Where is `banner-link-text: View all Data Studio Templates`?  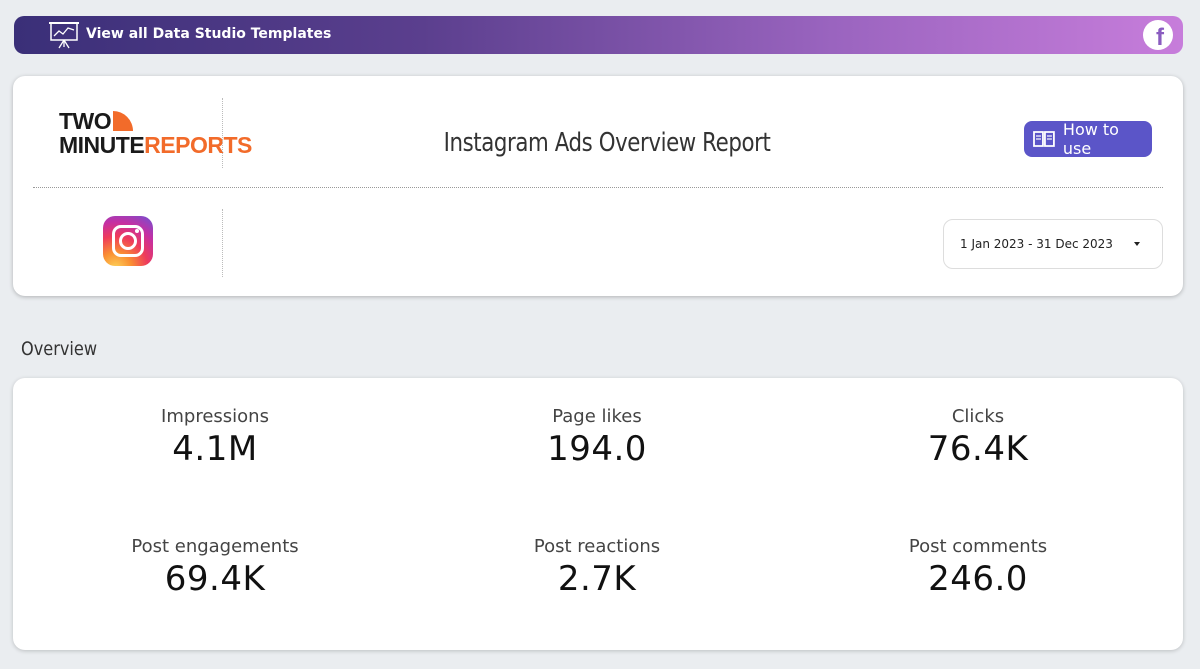
banner-link-text: View all Data Studio Templates is located at coordinates (209, 34).